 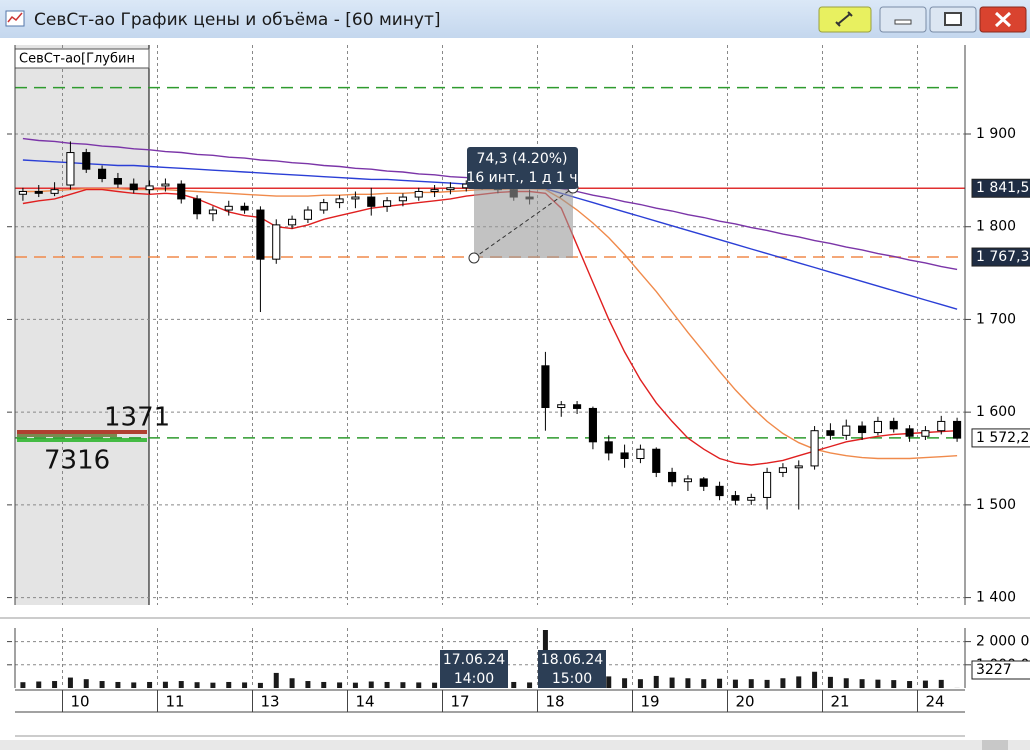 I want to click on cursor-date: 18.06.24, so click(x=572, y=660).